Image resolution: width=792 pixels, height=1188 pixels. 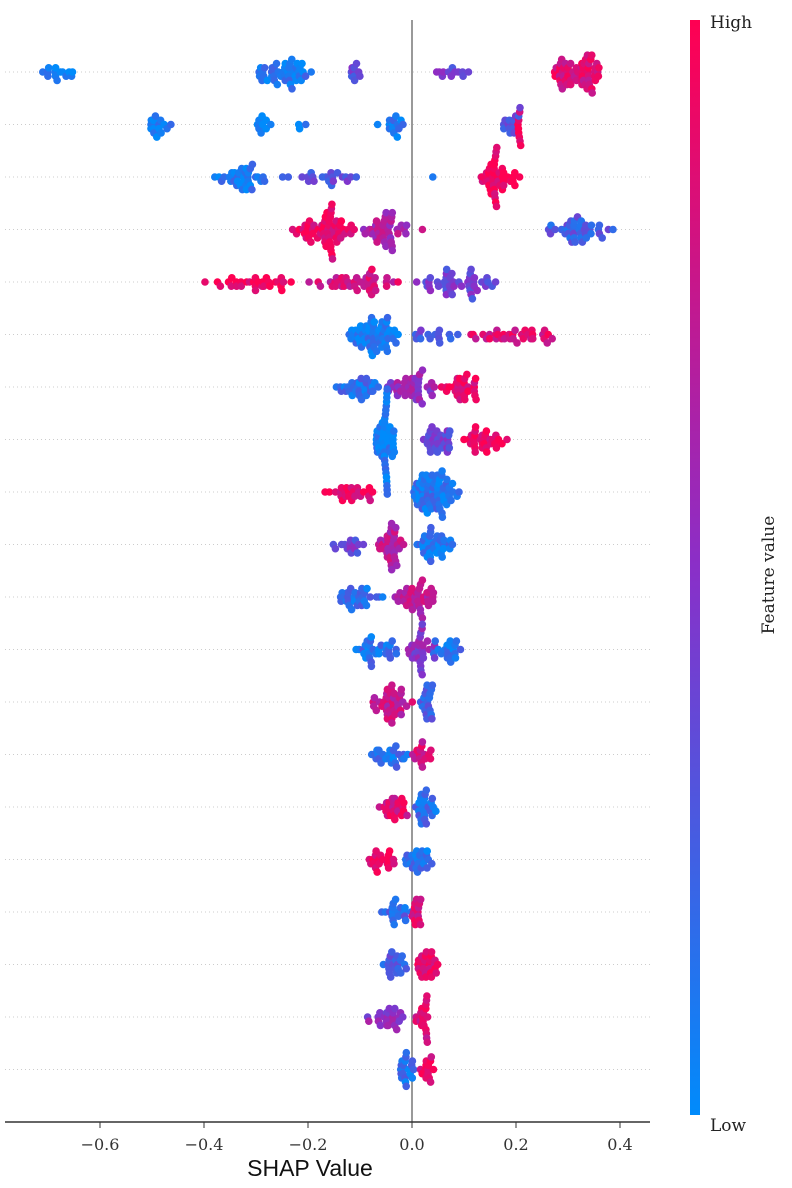 What do you see at coordinates (731, 23) in the screenshot?
I see `colorbar-high-label: High` at bounding box center [731, 23].